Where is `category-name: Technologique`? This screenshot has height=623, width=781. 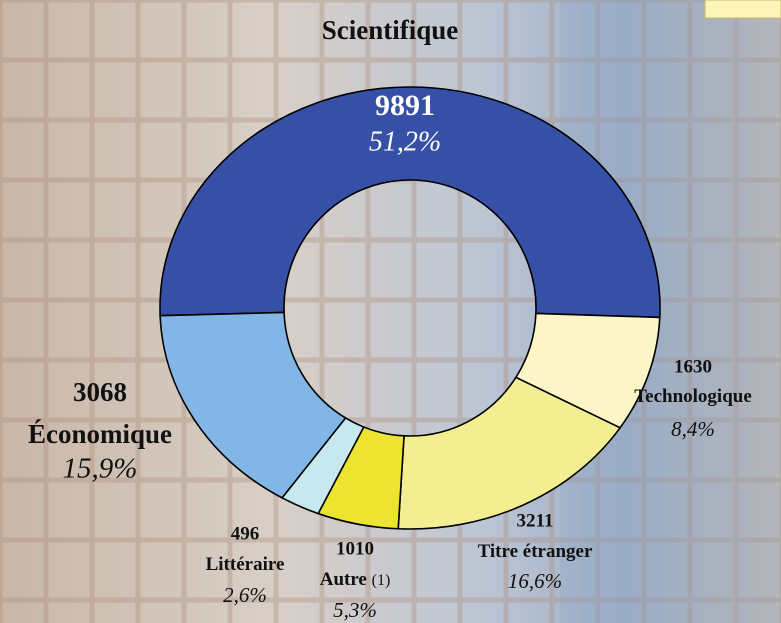 category-name: Technologique is located at coordinates (693, 396).